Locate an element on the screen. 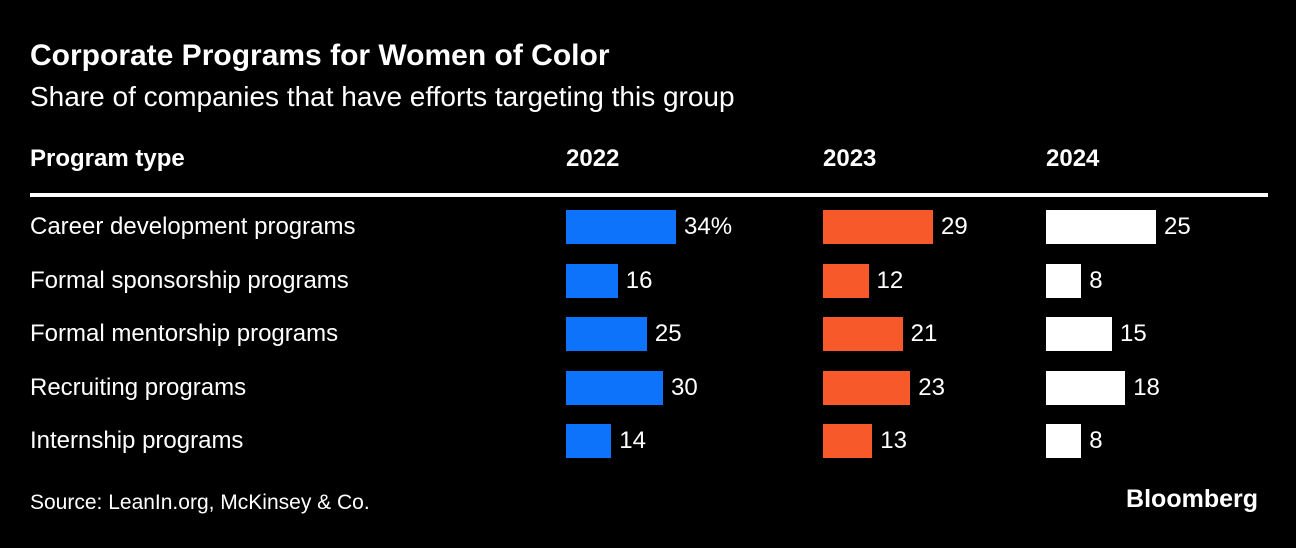  table-row: Formal mentorship programs 25 21 15 is located at coordinates (648, 334).